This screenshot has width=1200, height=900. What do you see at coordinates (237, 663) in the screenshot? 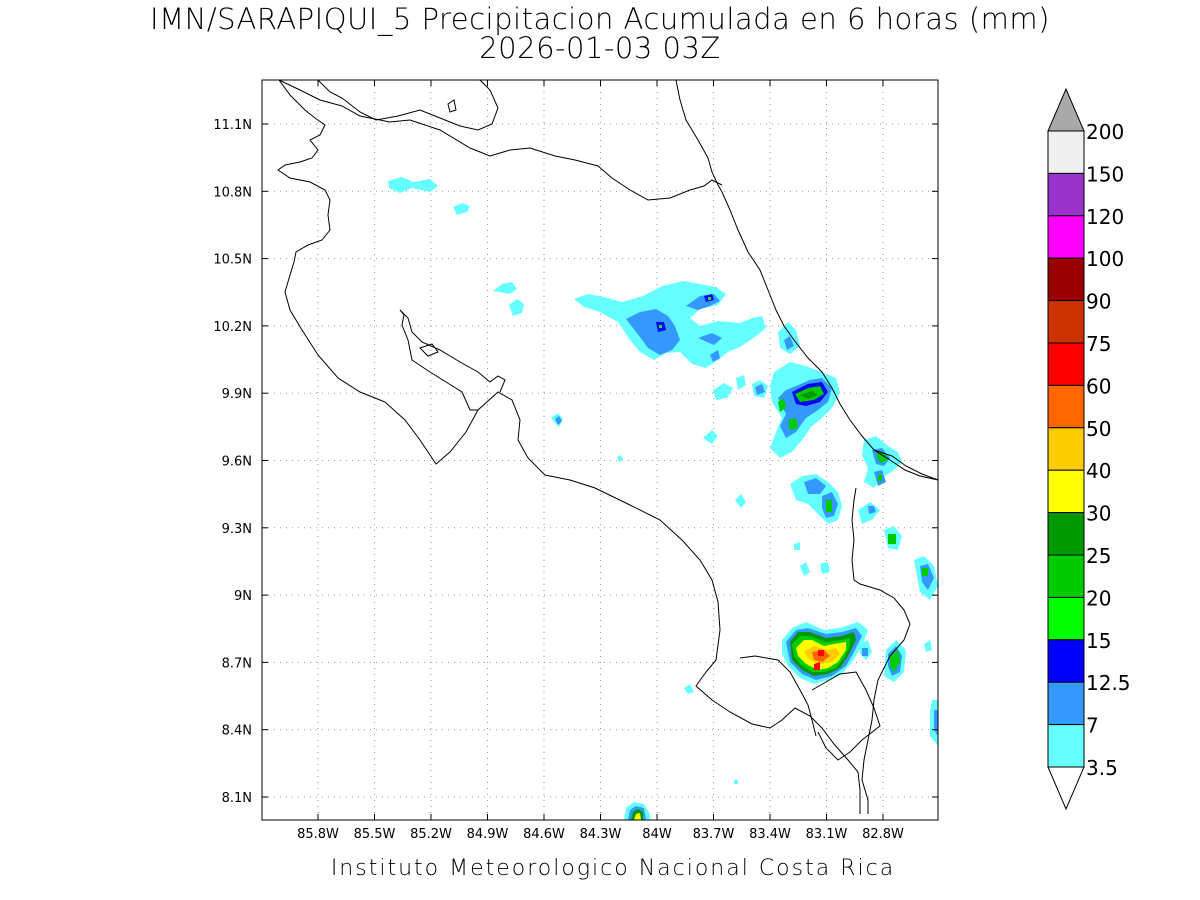
I see `lat-tick-label: 8.7N` at bounding box center [237, 663].